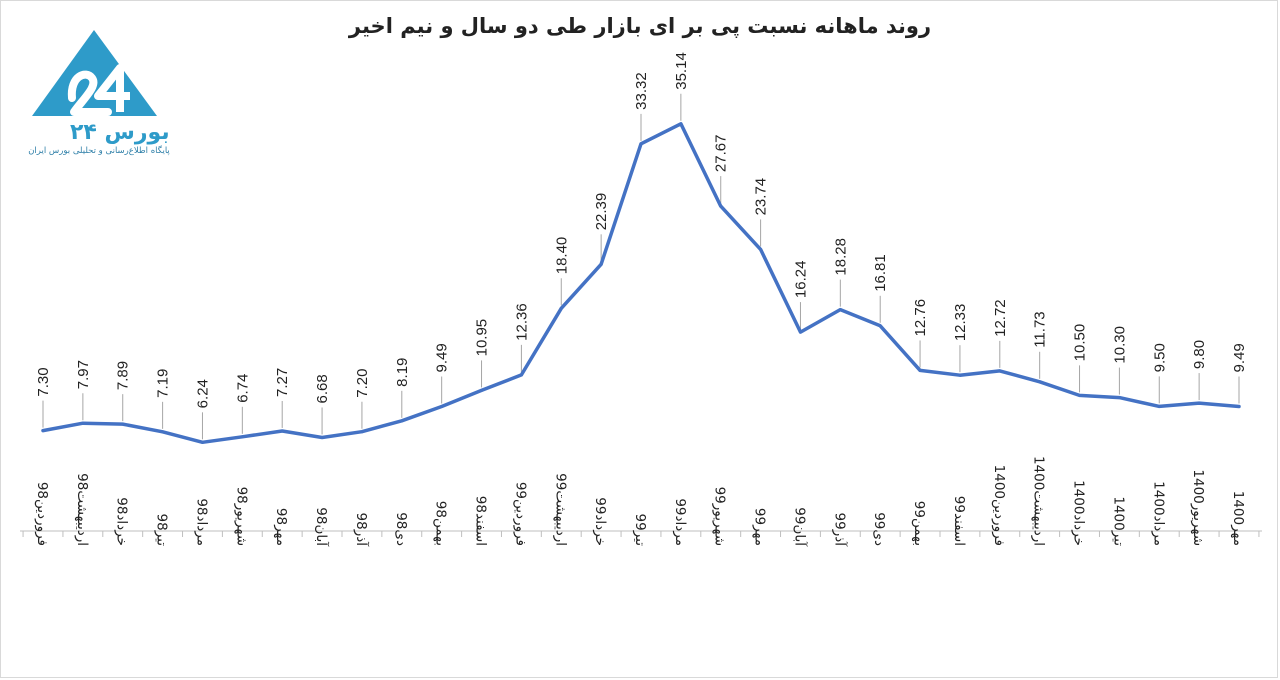 The width and height of the screenshot is (1280, 680). I want to click on x-tick-label: فروردین1400, so click(999, 505).